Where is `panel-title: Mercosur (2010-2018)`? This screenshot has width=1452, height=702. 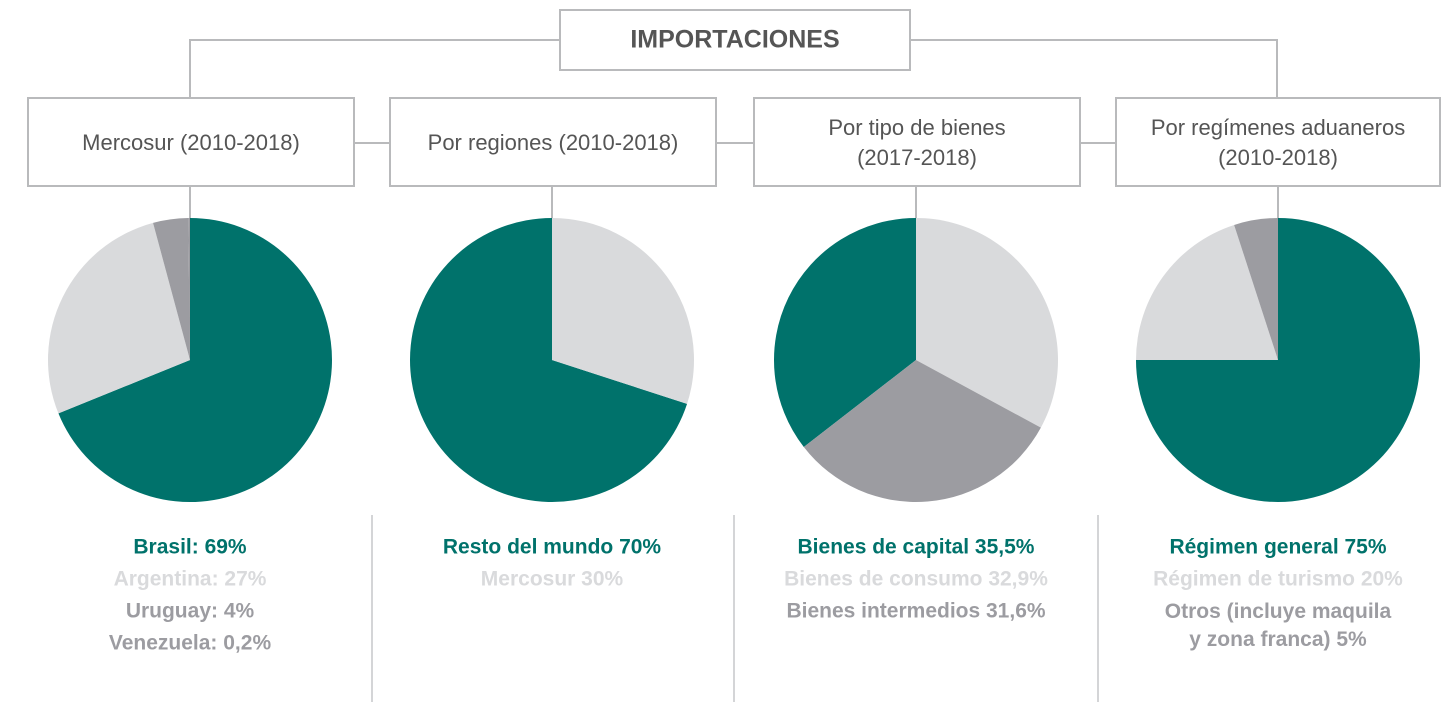
panel-title: Mercosur (2010-2018) is located at coordinates (191, 142).